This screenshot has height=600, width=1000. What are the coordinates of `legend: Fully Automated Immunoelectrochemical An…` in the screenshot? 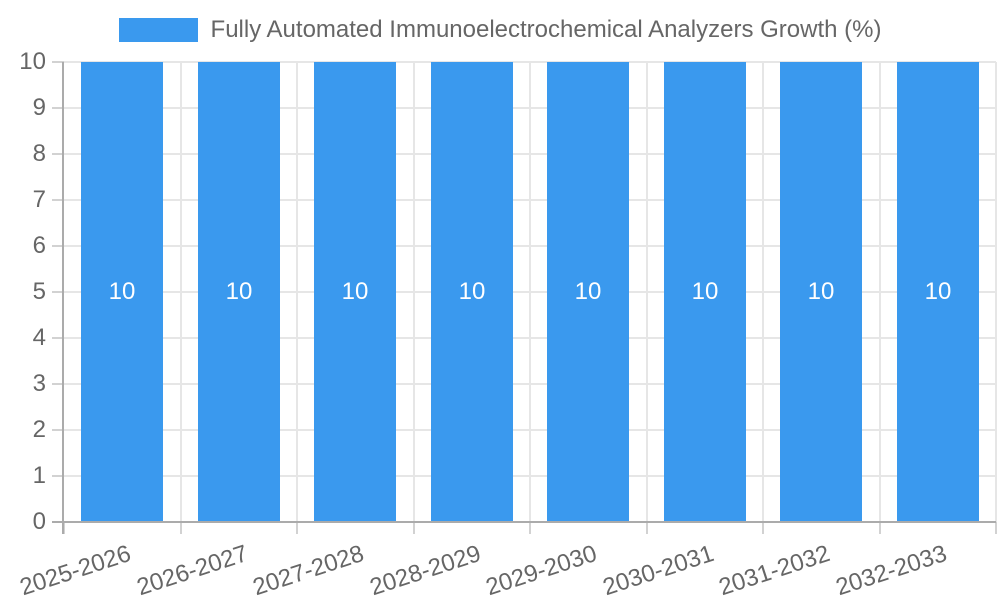 It's located at (500, 30).